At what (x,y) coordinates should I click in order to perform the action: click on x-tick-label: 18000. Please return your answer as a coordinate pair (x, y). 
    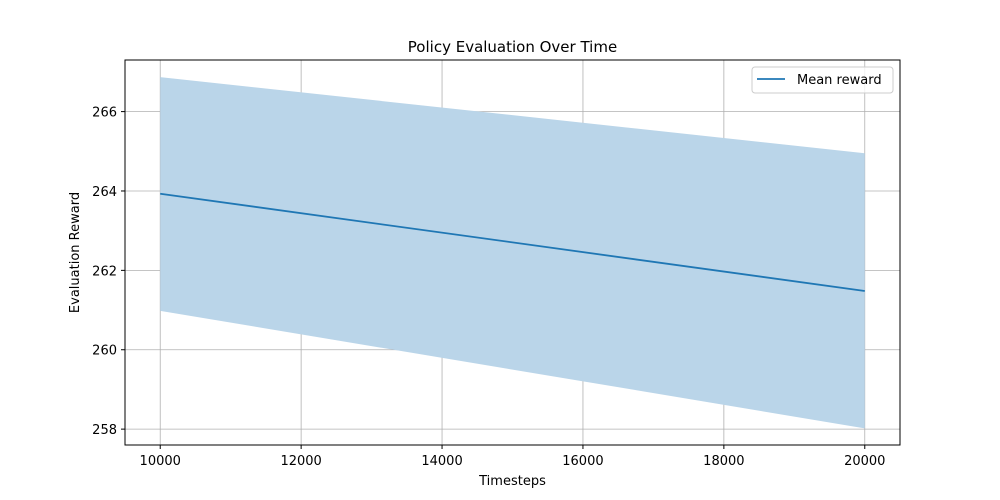
    Looking at the image, I should click on (723, 461).